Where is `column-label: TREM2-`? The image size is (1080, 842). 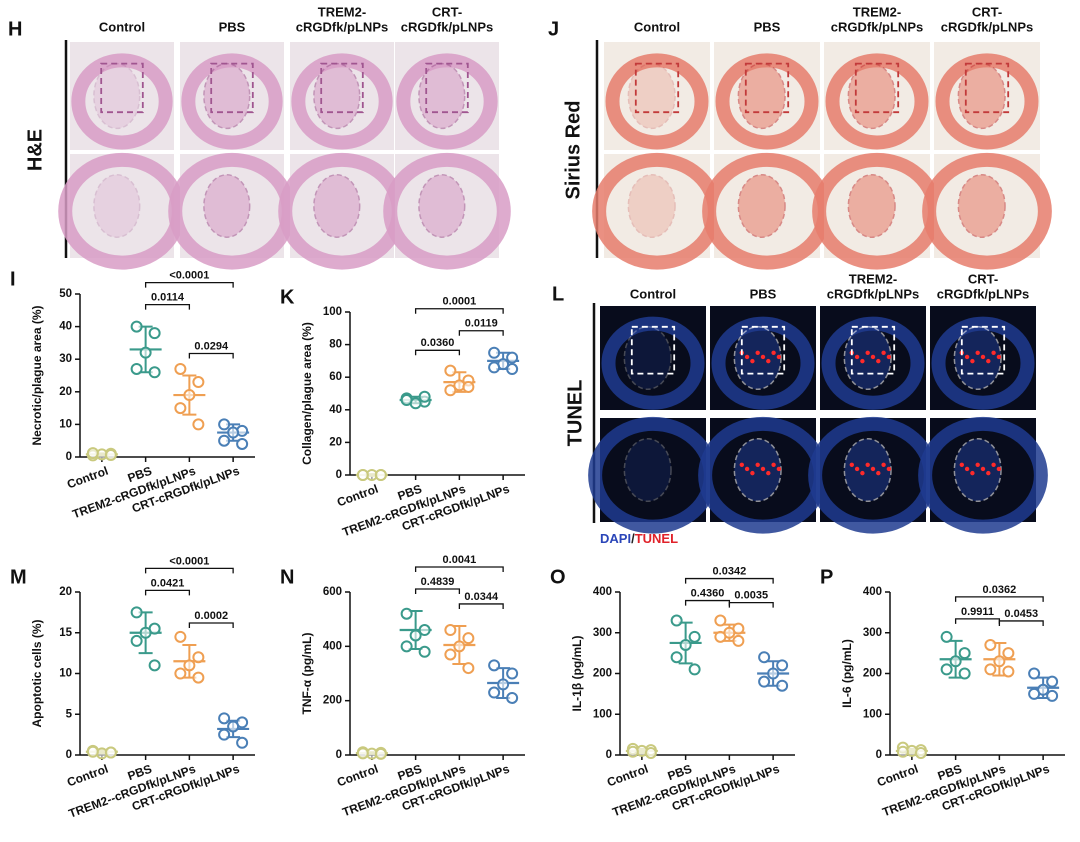
column-label: TREM2- is located at coordinates (877, 11).